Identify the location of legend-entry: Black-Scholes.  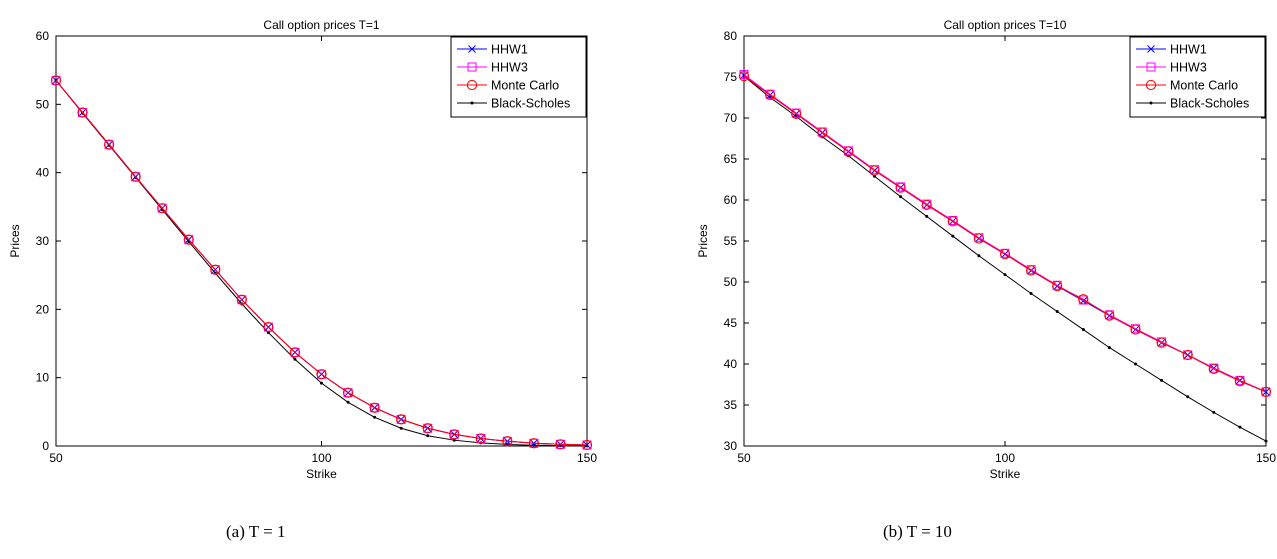
(513, 104).